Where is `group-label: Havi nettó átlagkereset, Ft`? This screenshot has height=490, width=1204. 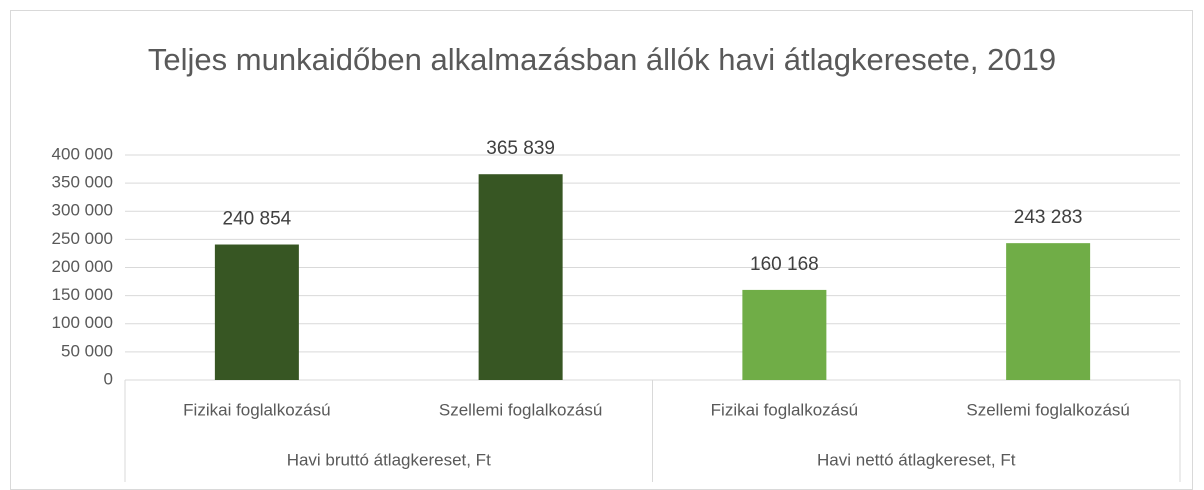
group-label: Havi nettó átlagkereset, Ft is located at coordinates (916, 459).